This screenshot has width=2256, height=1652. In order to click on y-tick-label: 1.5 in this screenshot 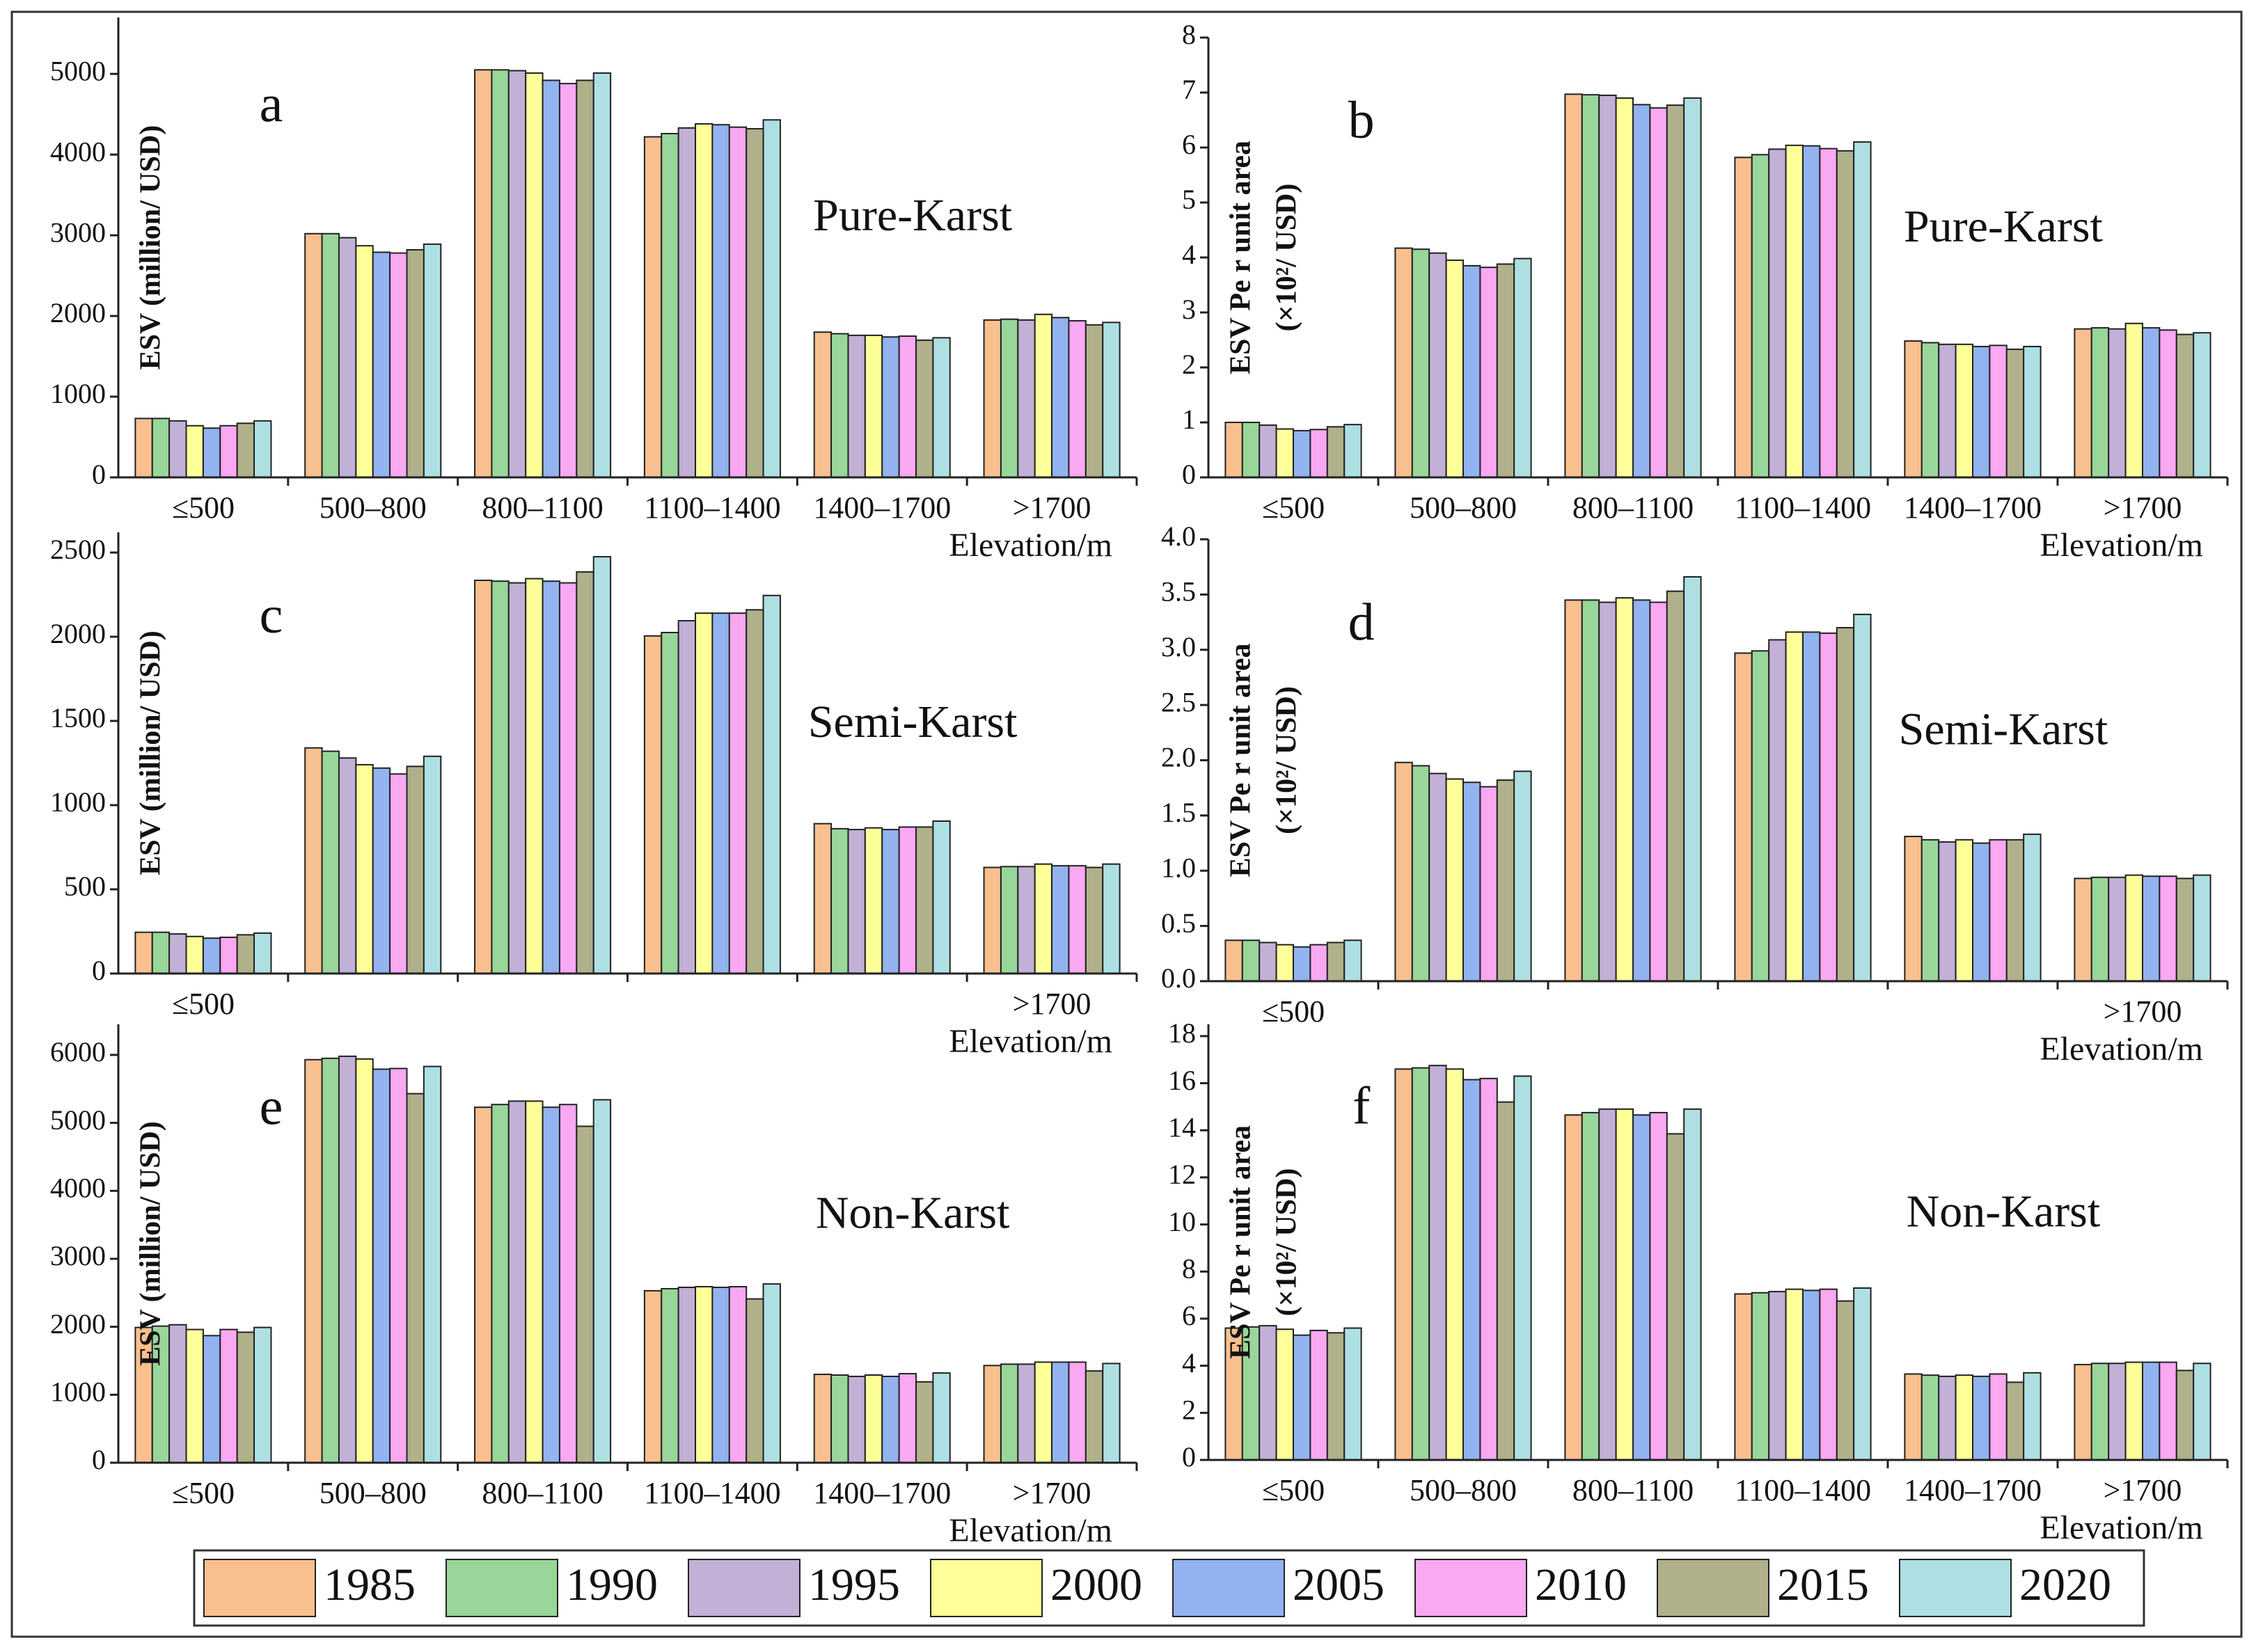, I will do `click(1178, 812)`.